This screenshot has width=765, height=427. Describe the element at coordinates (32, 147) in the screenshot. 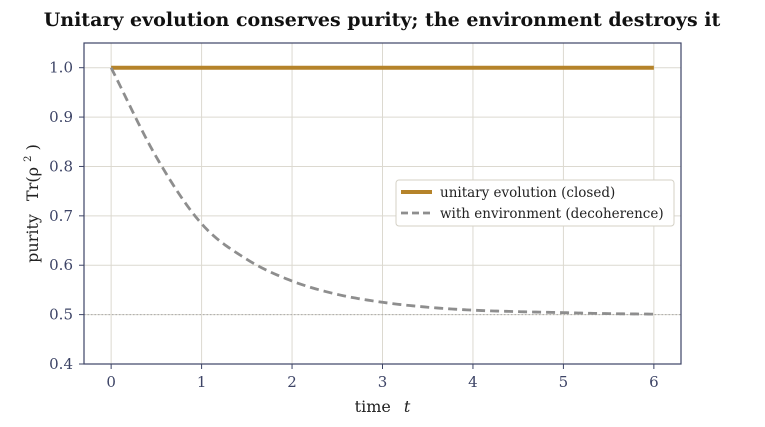

I see `y-axis-label-close: )` at that location.